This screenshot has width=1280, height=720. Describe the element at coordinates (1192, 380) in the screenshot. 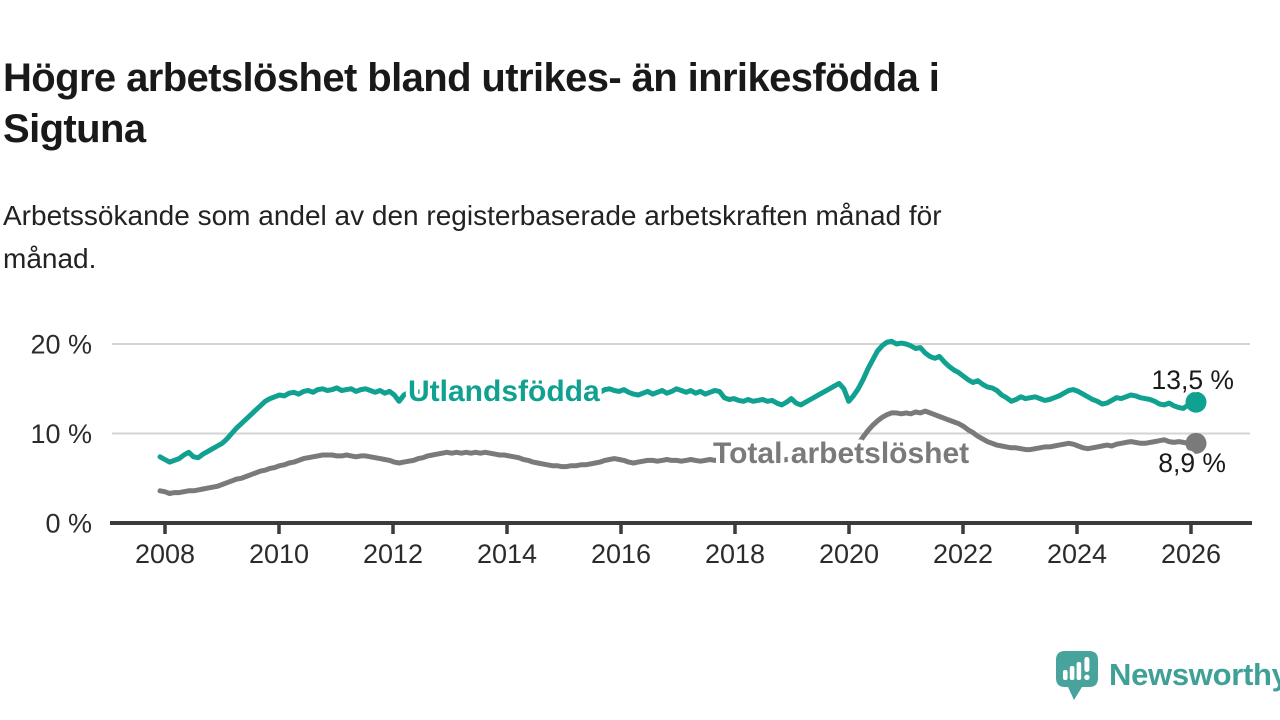

I see `end-value-label-utlandsfodda: 13,5 %` at that location.